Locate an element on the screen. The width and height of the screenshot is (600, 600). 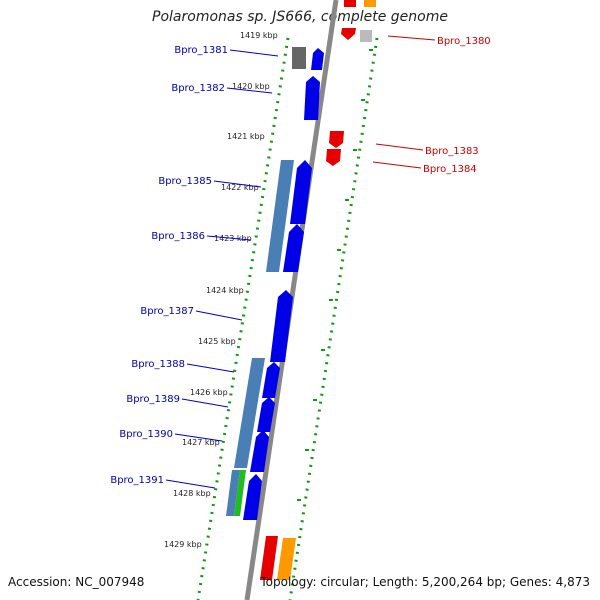
kbp-label: 1420 kbp is located at coordinates (251, 86).